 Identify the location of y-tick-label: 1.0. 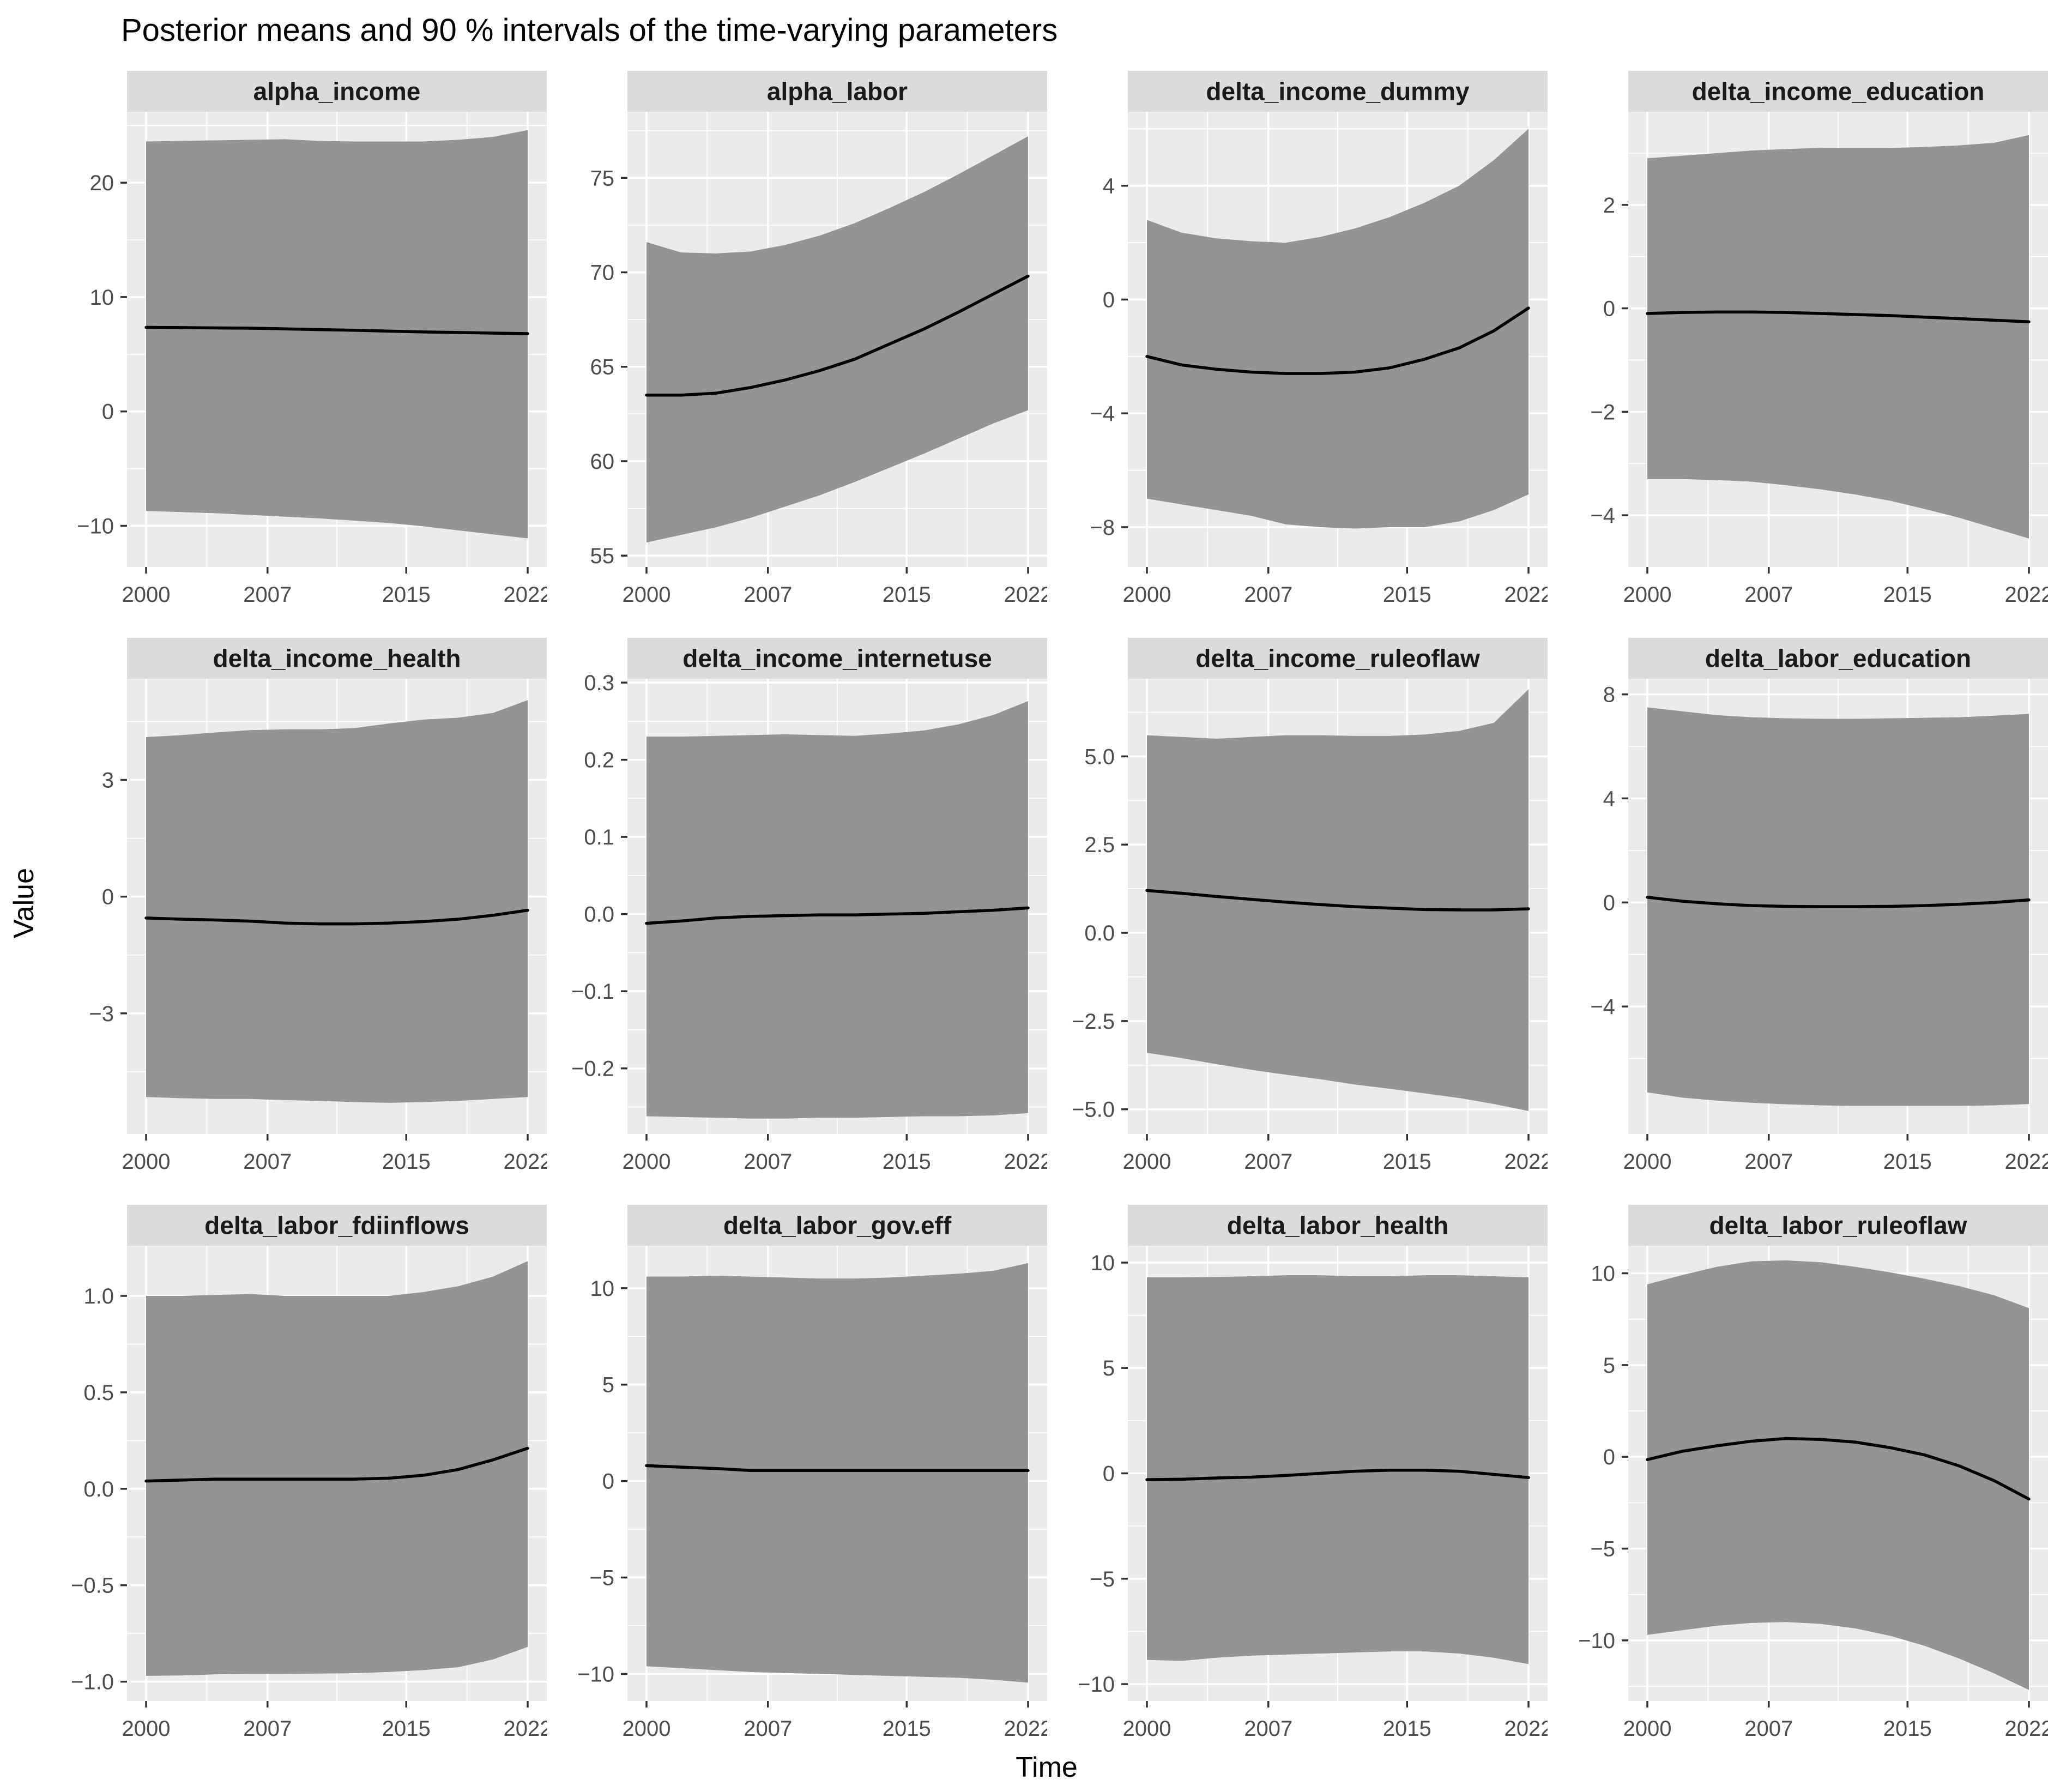
(99, 1296).